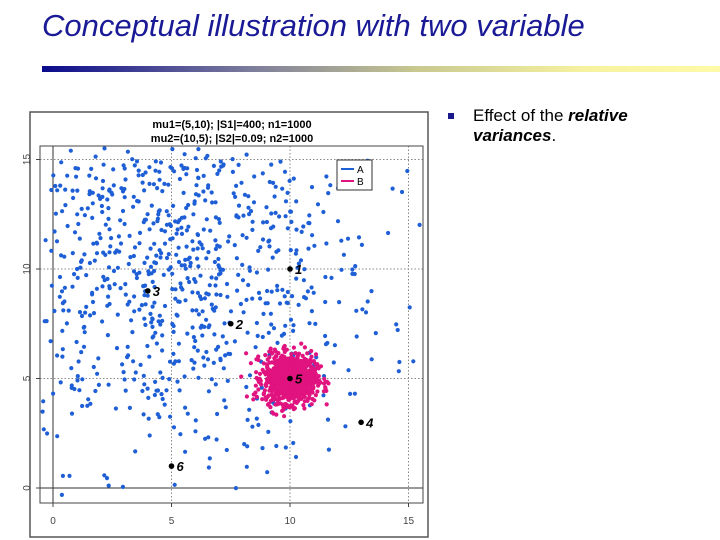  Describe the element at coordinates (27, 269) in the screenshot. I see `y-tick-label: 10` at that location.